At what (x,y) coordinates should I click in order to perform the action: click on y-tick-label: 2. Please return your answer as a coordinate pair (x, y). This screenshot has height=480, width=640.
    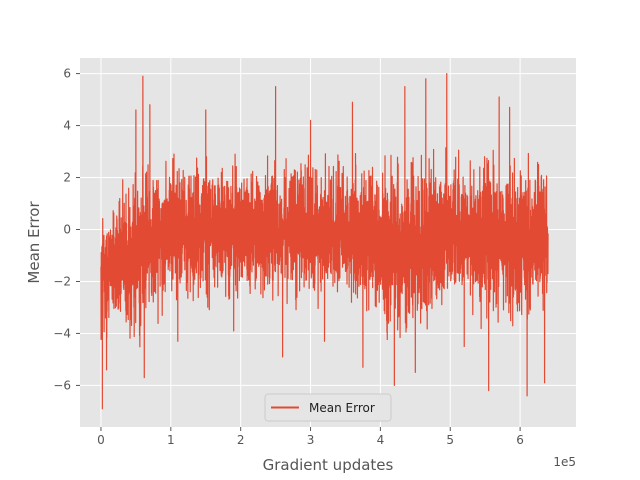
    Looking at the image, I should click on (67, 178).